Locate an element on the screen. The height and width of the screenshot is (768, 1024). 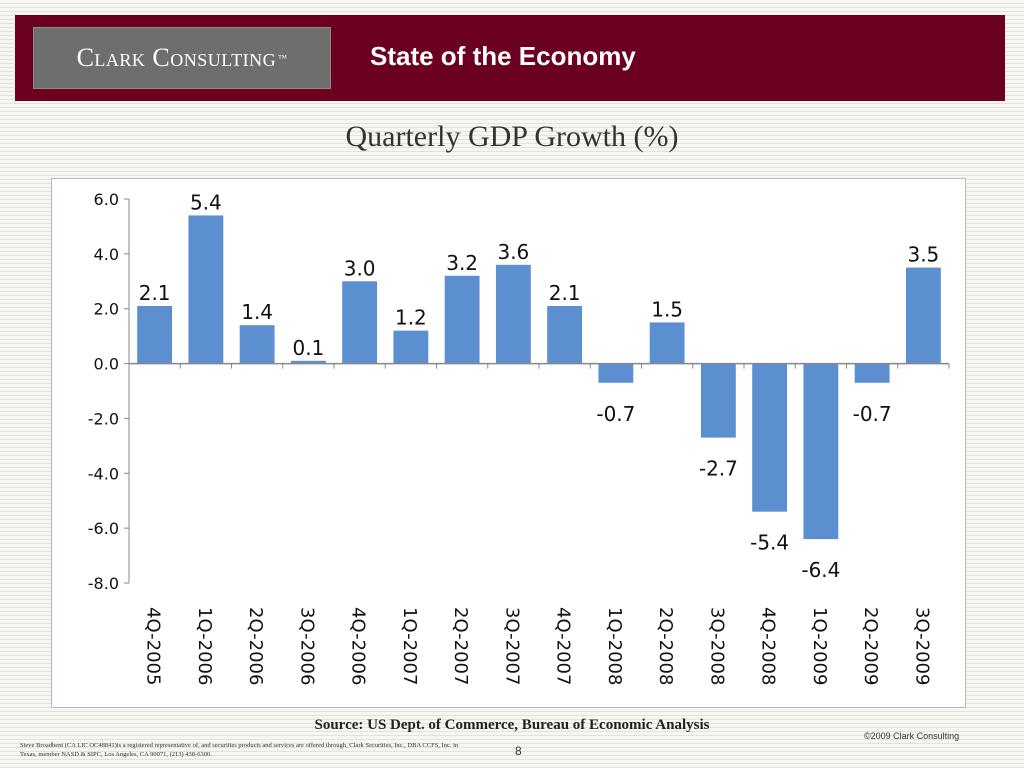
x-category-label: 4Q-2008 is located at coordinates (768, 646).